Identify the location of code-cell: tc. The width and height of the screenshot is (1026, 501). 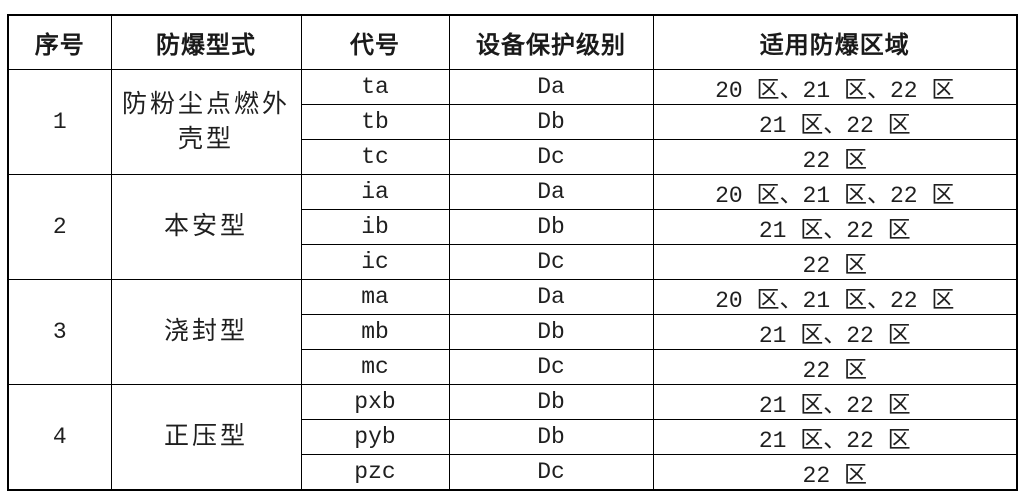
(375, 156).